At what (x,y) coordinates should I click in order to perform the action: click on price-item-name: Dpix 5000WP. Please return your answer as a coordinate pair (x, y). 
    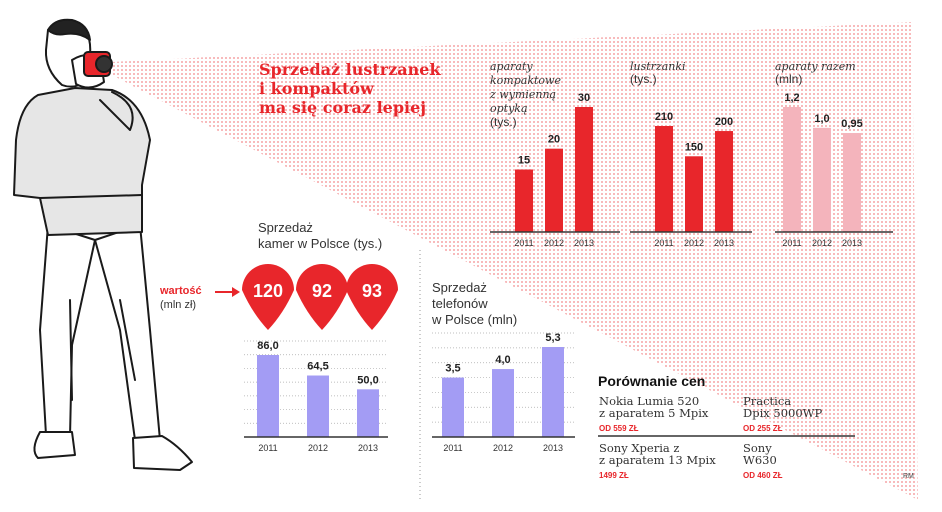
    Looking at the image, I should click on (782, 413).